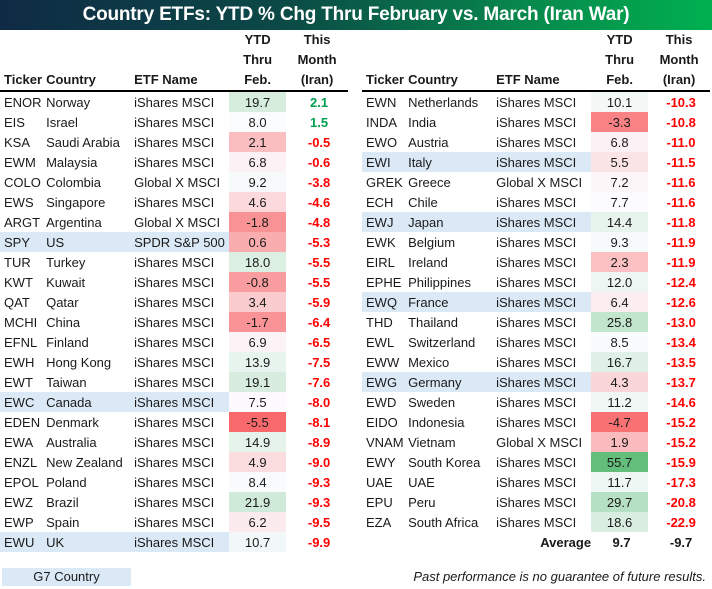 Image resolution: width=712 pixels, height=589 pixels. I want to click on country-cell: UK, so click(86, 542).